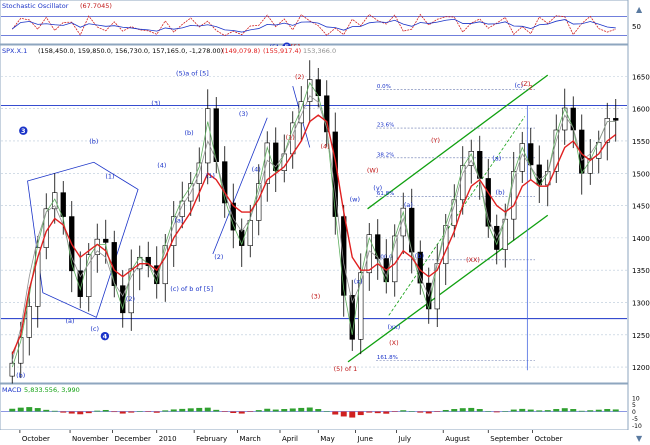 The width and height of the screenshot is (650, 445). What do you see at coordinates (158, 50) in the screenshot?
I see `price-header-bg` at bounding box center [158, 50].